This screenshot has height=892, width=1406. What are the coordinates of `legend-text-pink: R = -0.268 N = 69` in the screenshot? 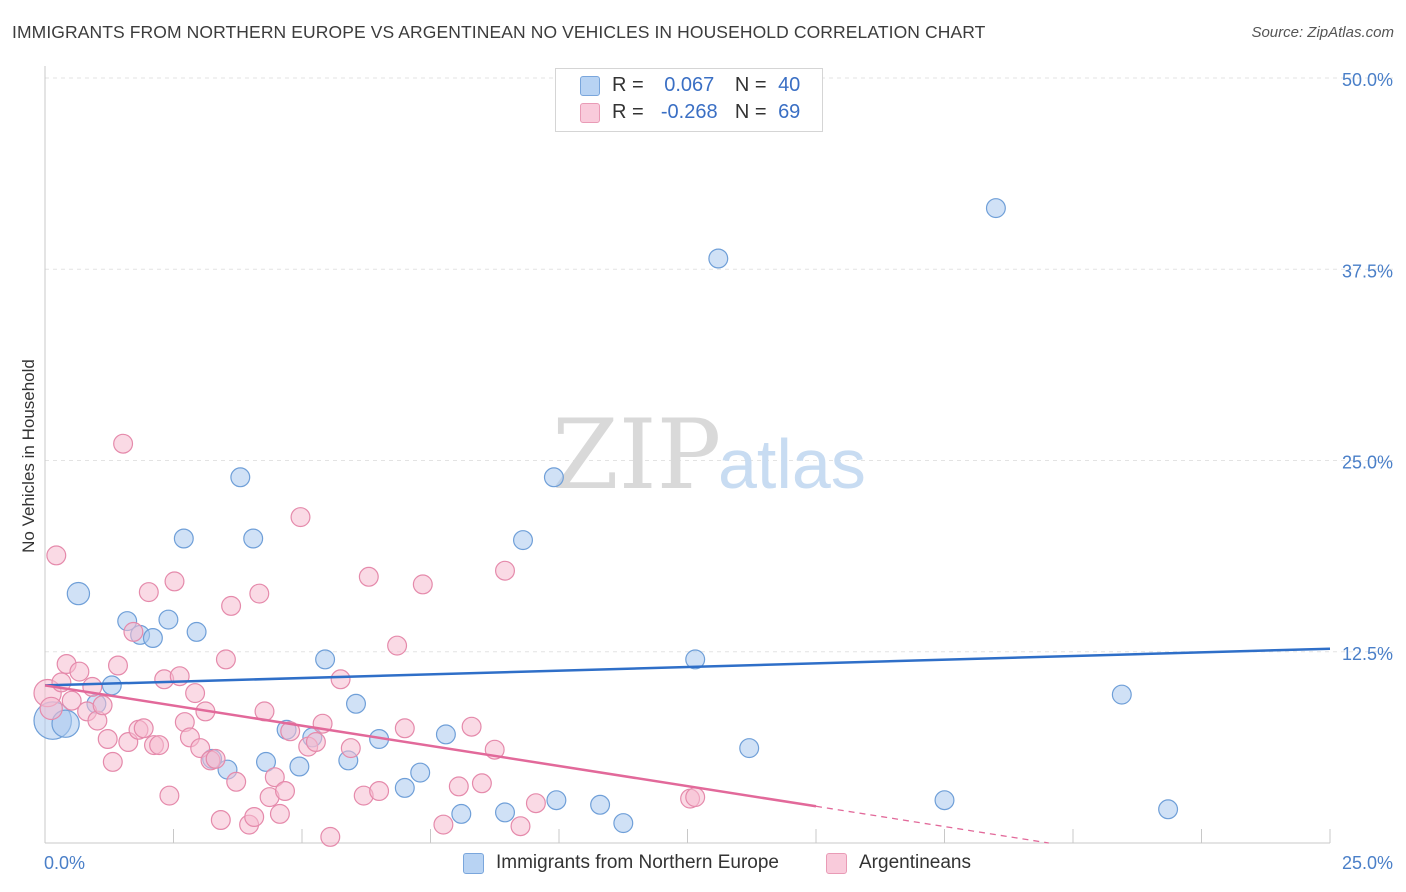 It's located at (706, 112).